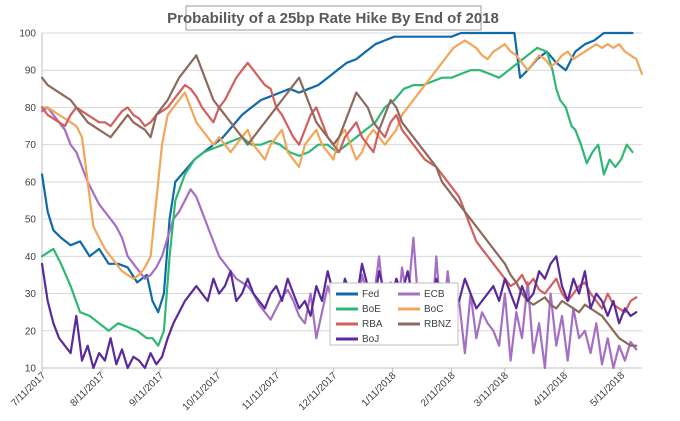 The width and height of the screenshot is (680, 421). Describe the element at coordinates (202, 391) in the screenshot. I see `x-tick-label: 10/11/2017` at that location.